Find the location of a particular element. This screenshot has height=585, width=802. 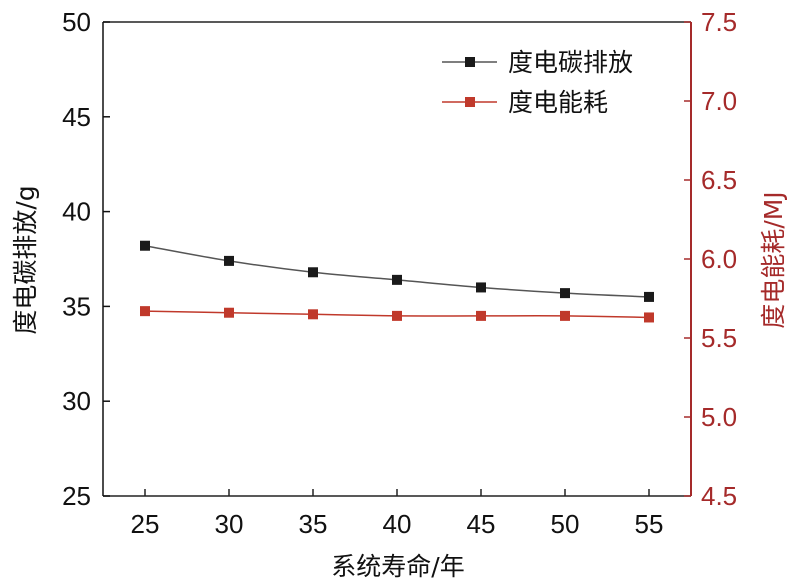

left-tick-label: 40 is located at coordinates (76, 212).